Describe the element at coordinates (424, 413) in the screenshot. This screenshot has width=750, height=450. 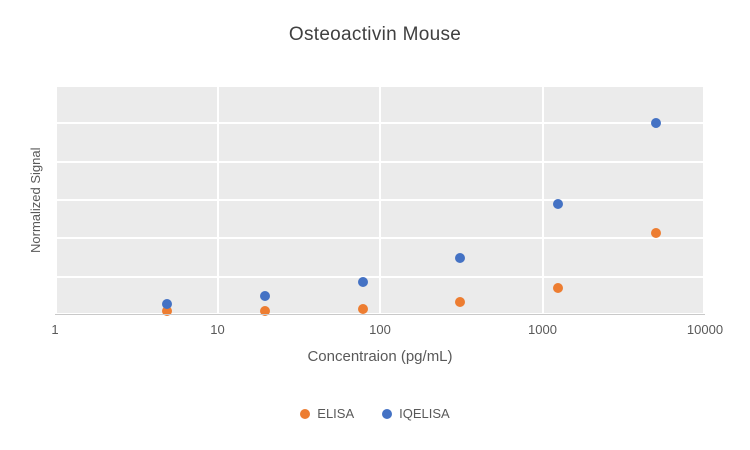
I see `legend-label: IQELISA` at that location.